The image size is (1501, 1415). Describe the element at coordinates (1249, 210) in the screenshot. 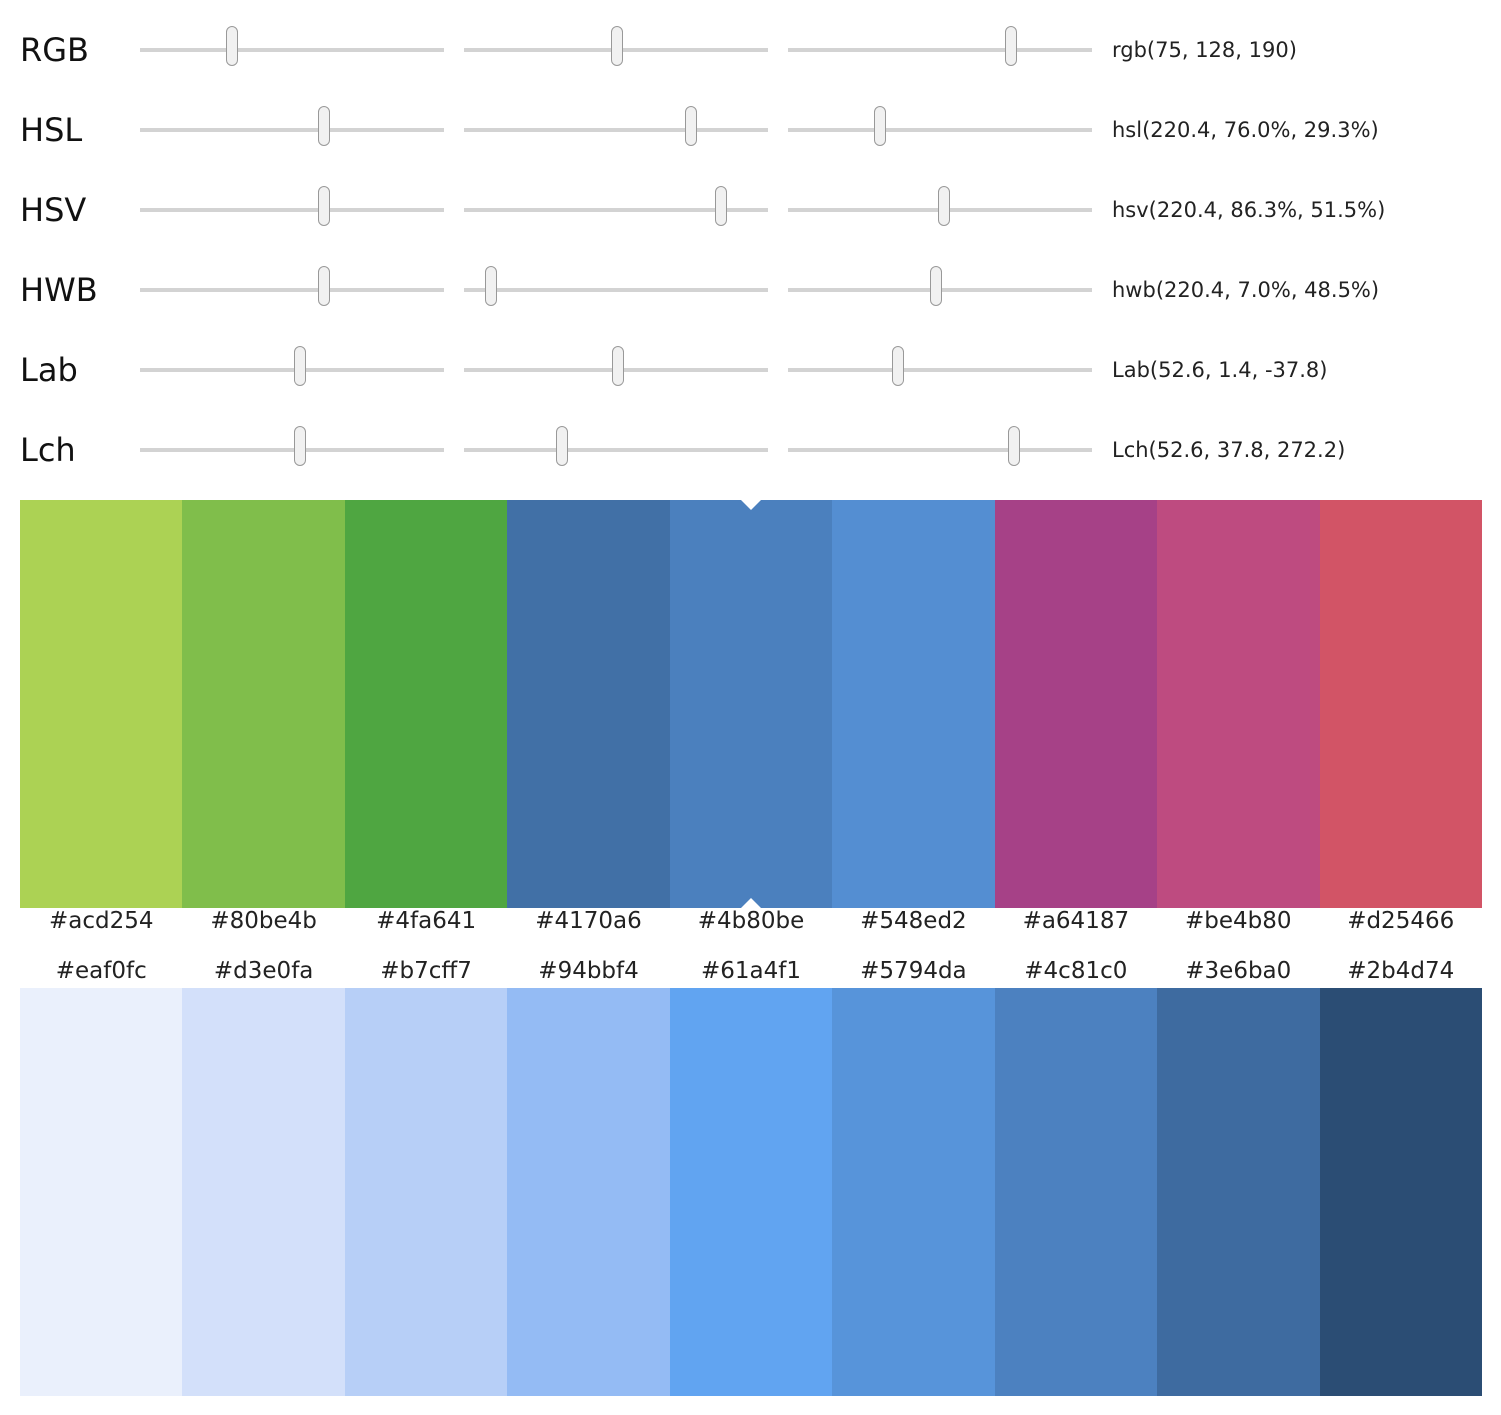

I see `model-value: hsv(220.4, 86.3%, 51.5%)` at that location.